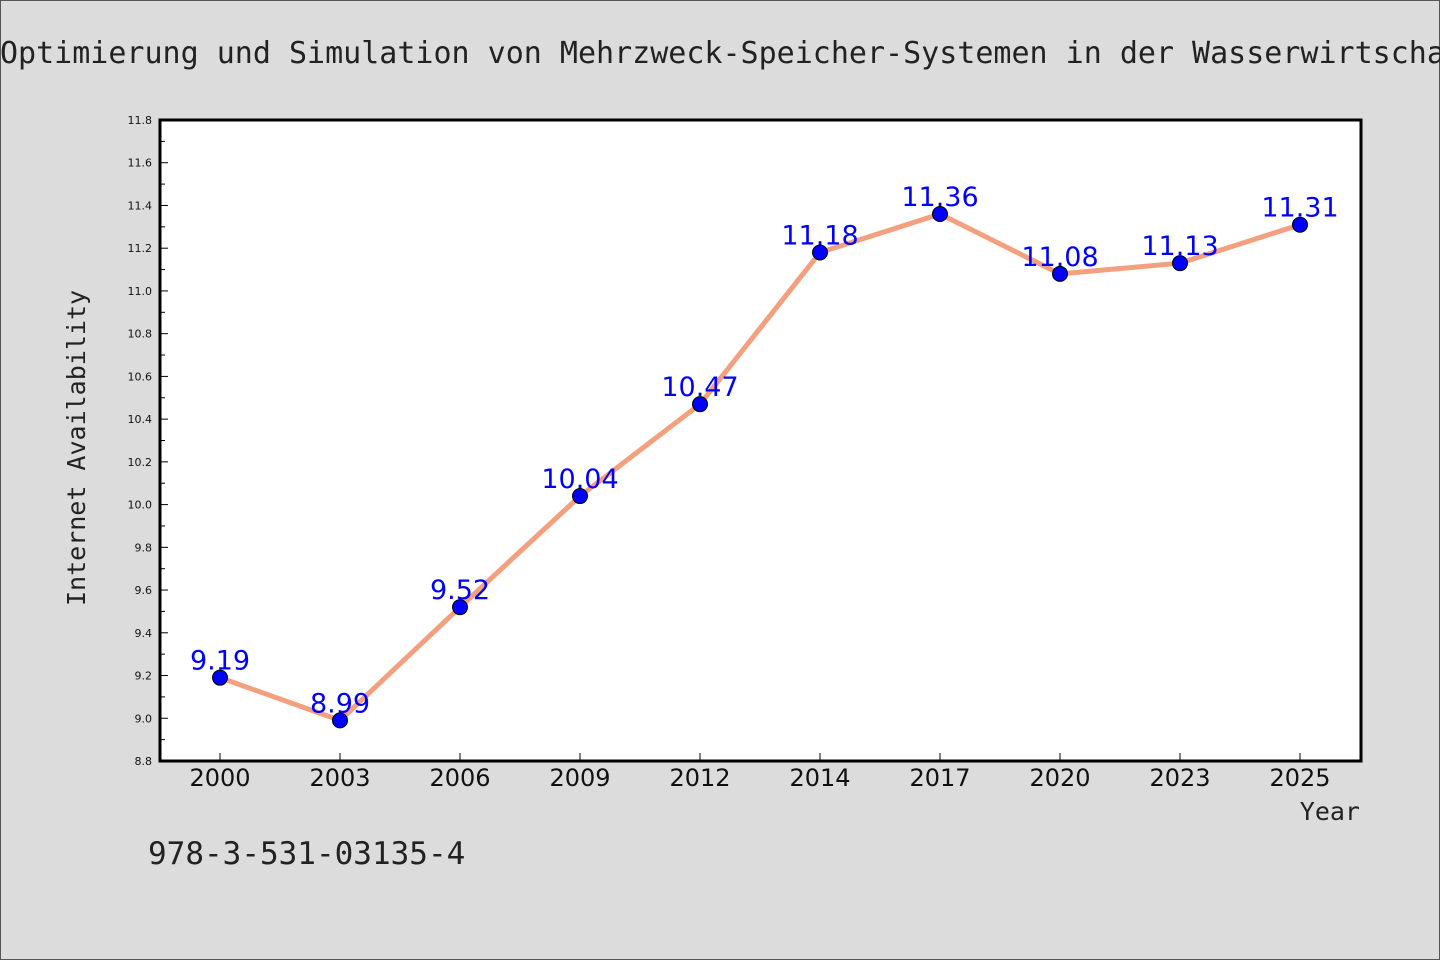  Describe the element at coordinates (1179, 778) in the screenshot. I see `x-tick-label: 2023` at that location.